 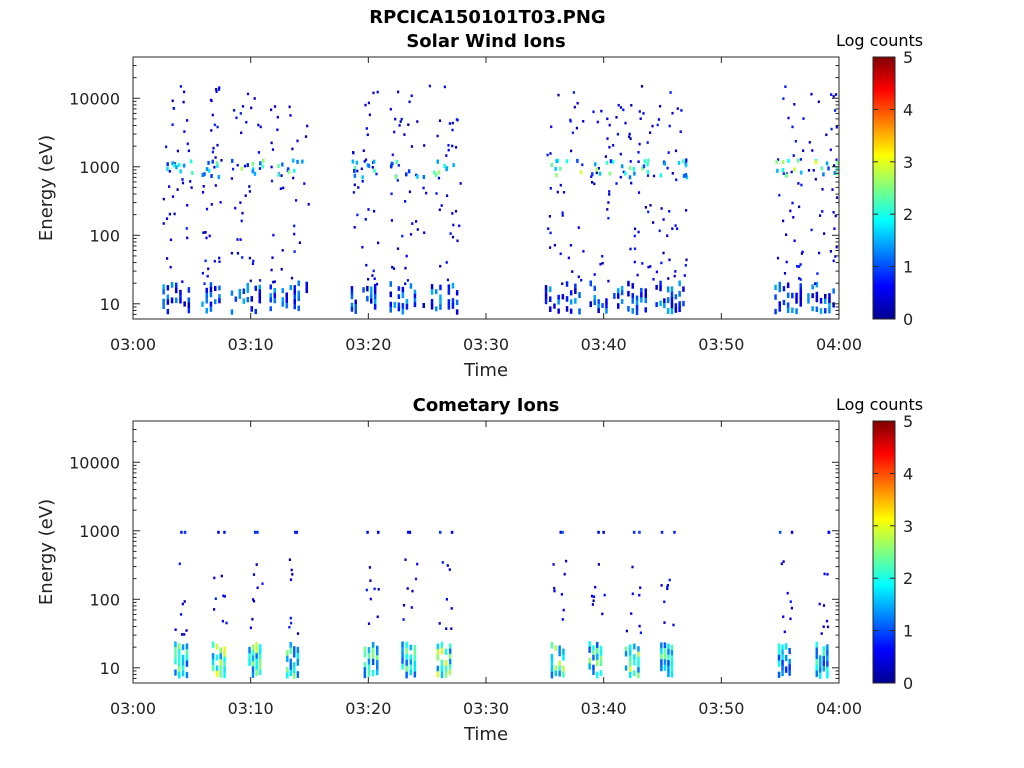 What do you see at coordinates (486, 41) in the screenshot?
I see `panel-title-solar-wind: Solar Wind Ions` at bounding box center [486, 41].